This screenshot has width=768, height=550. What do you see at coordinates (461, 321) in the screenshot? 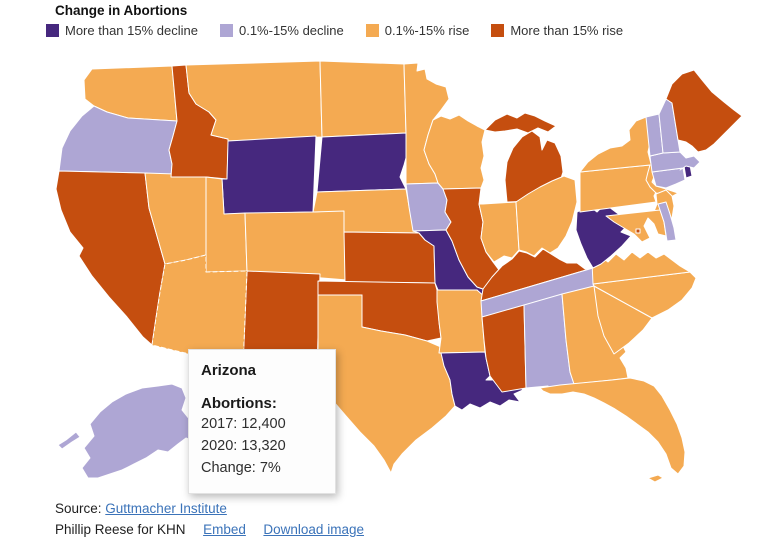
I see `state-arkansas` at bounding box center [461, 321].